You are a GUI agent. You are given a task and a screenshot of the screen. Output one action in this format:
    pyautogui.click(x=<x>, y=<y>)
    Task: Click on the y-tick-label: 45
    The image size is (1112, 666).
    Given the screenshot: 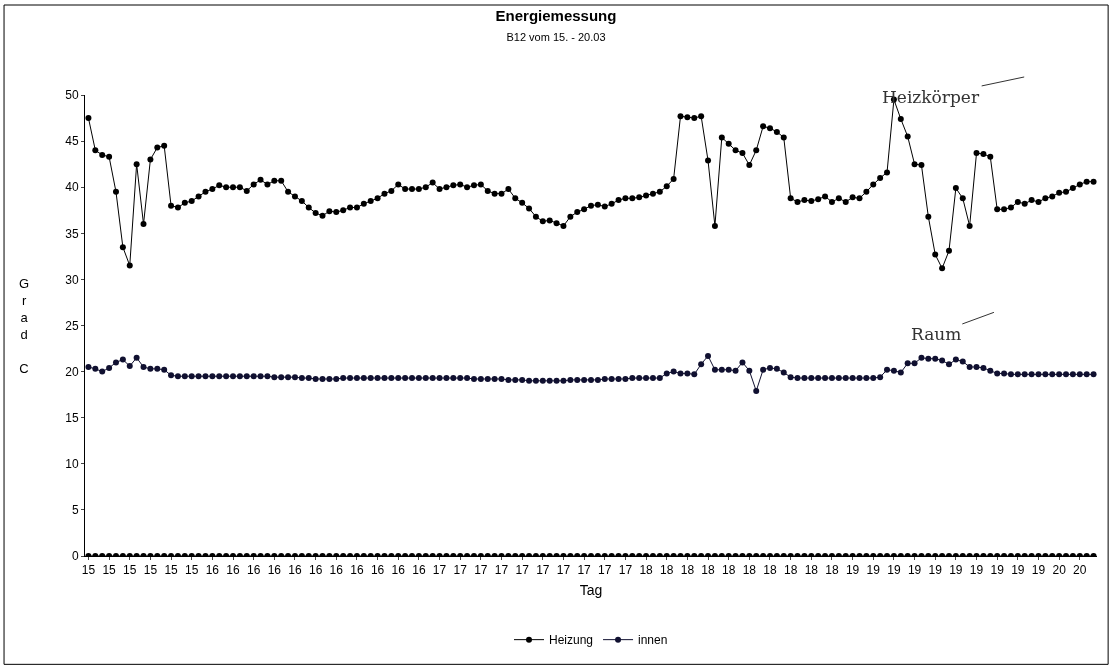 What is the action you would take?
    pyautogui.click(x=72, y=141)
    